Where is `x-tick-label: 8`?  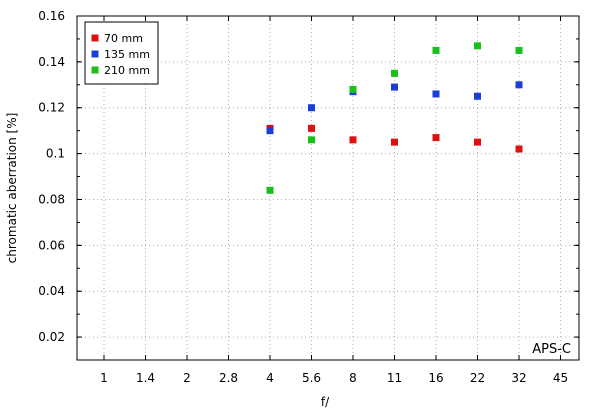 x-tick-label: 8 is located at coordinates (353, 378).